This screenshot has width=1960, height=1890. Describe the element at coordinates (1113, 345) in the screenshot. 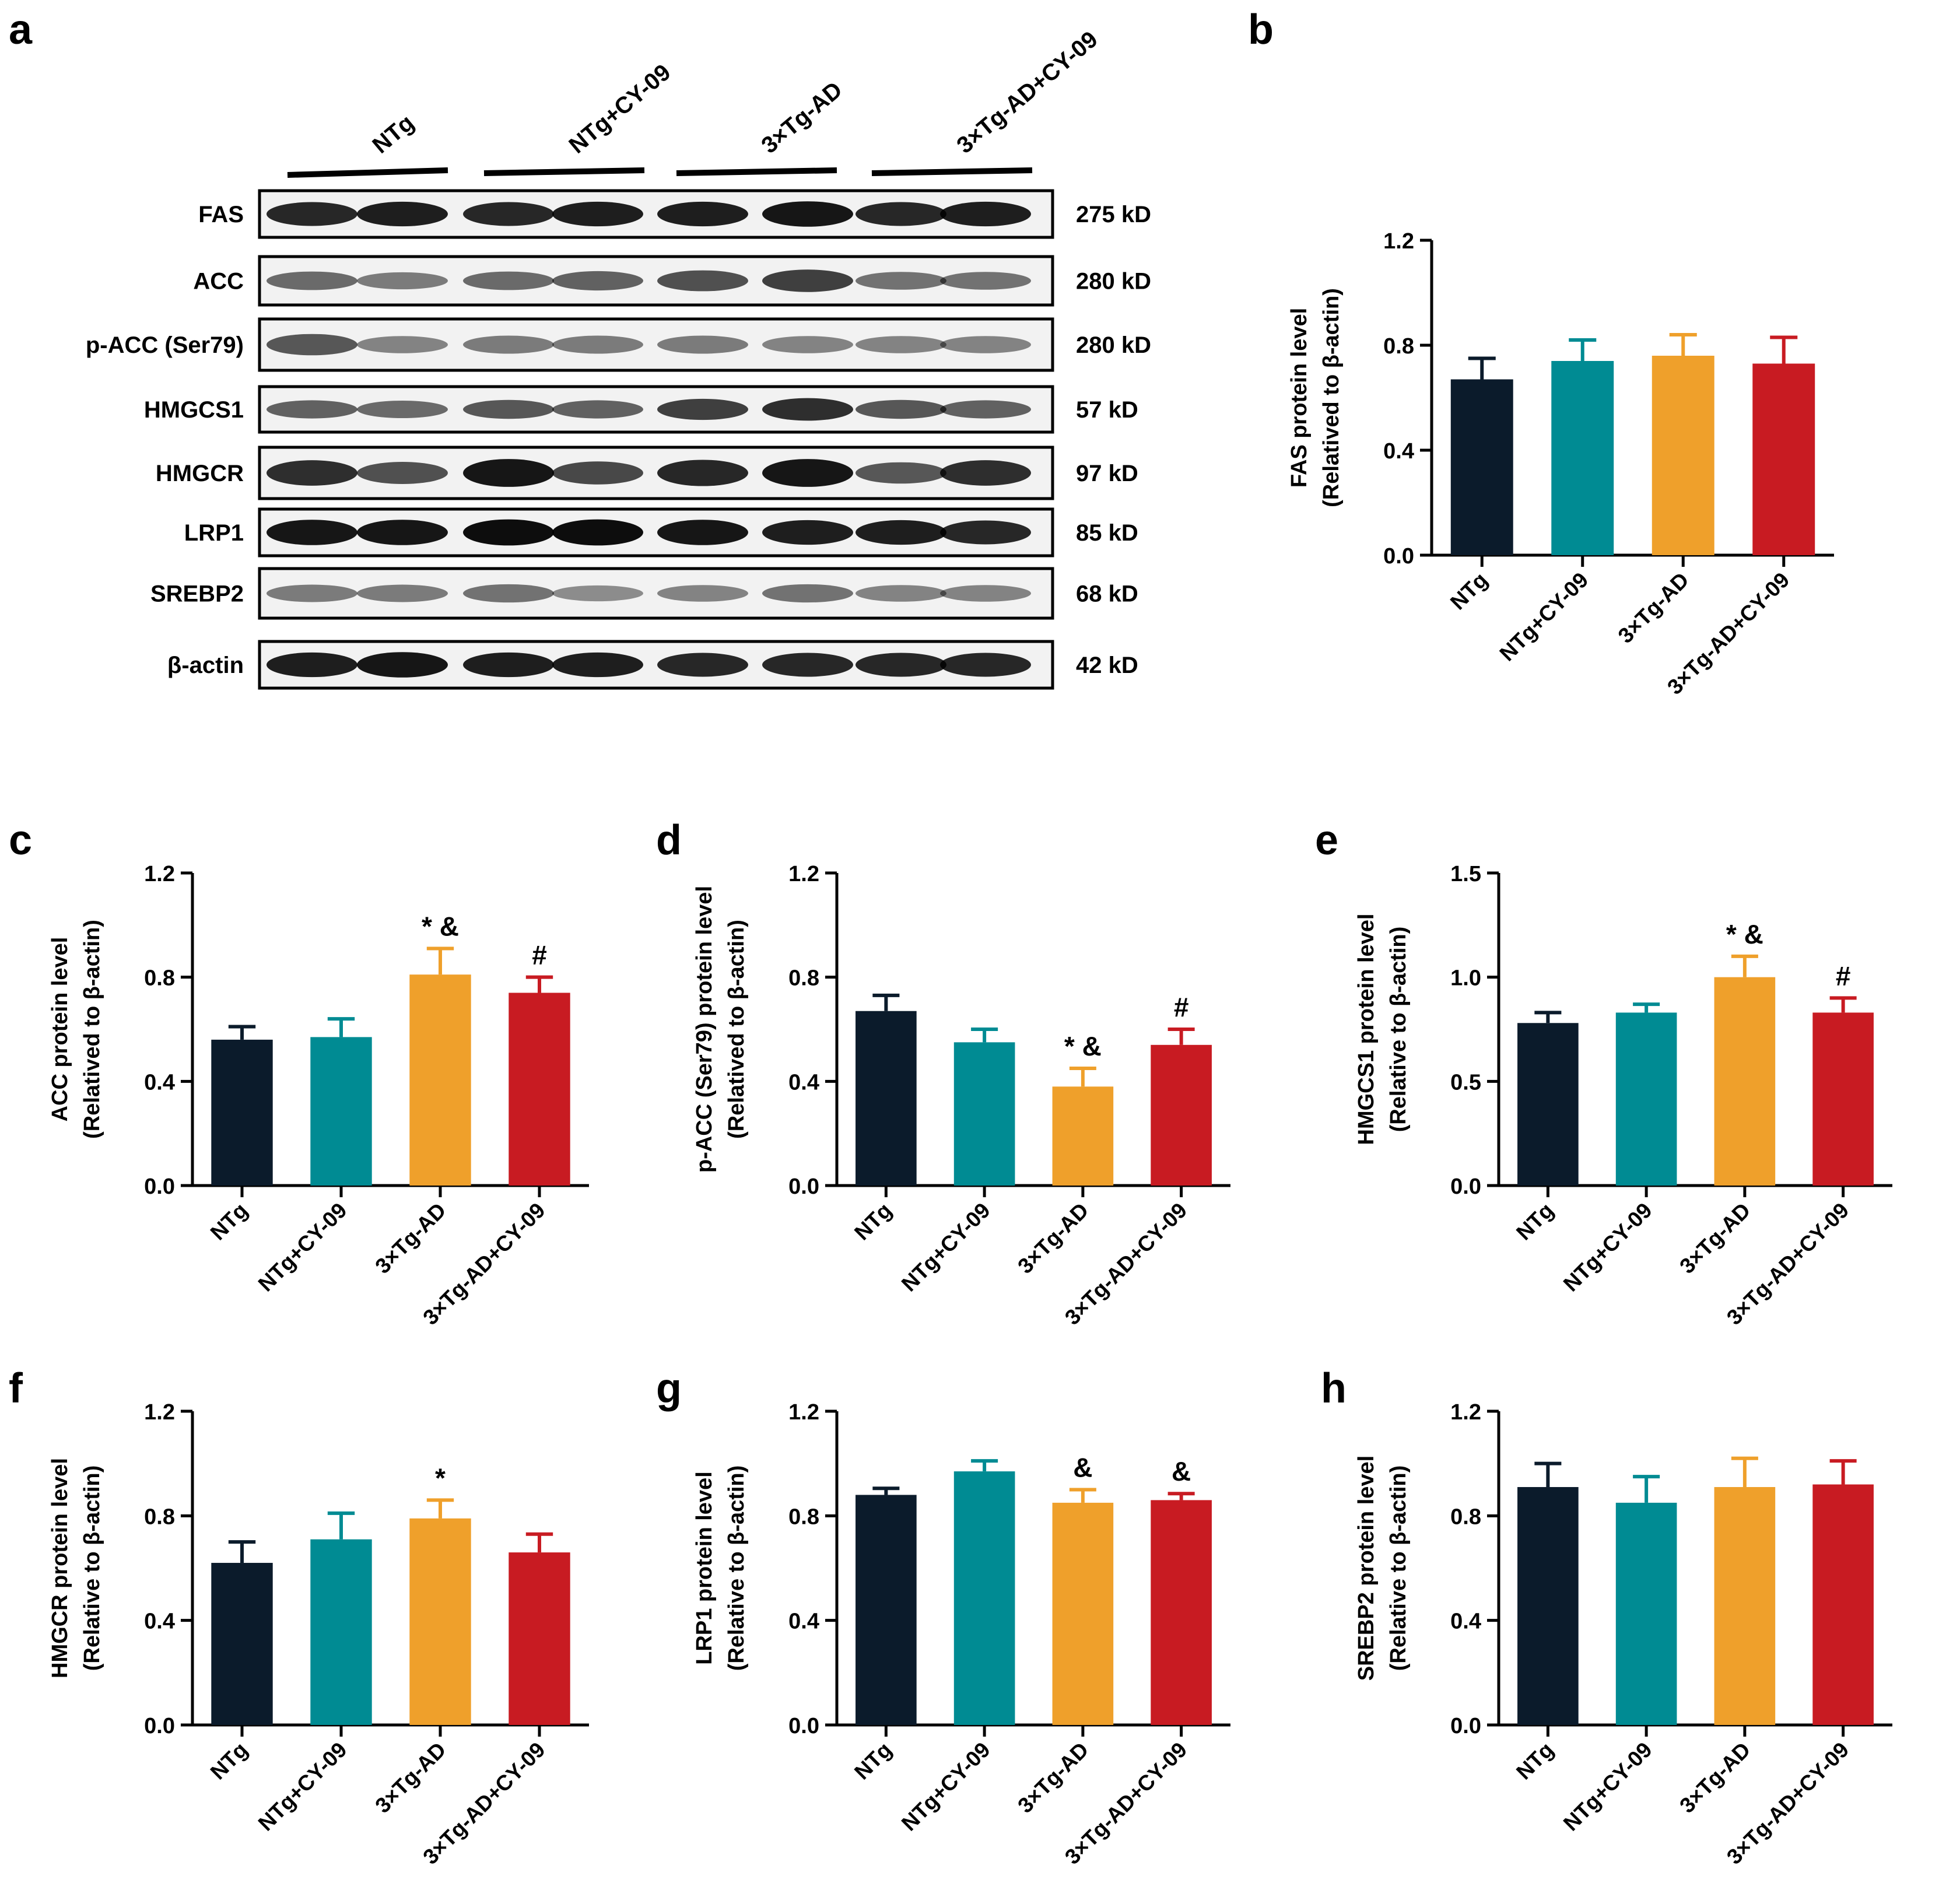

I see `blot-size-label: 280 kD` at that location.